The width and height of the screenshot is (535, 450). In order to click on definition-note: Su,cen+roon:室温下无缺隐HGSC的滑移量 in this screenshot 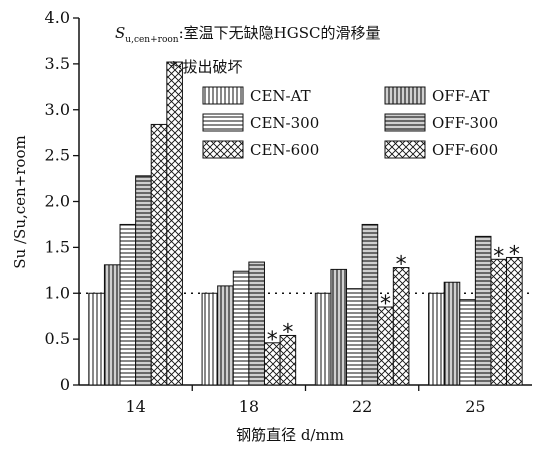, I will do `click(247, 34)`.